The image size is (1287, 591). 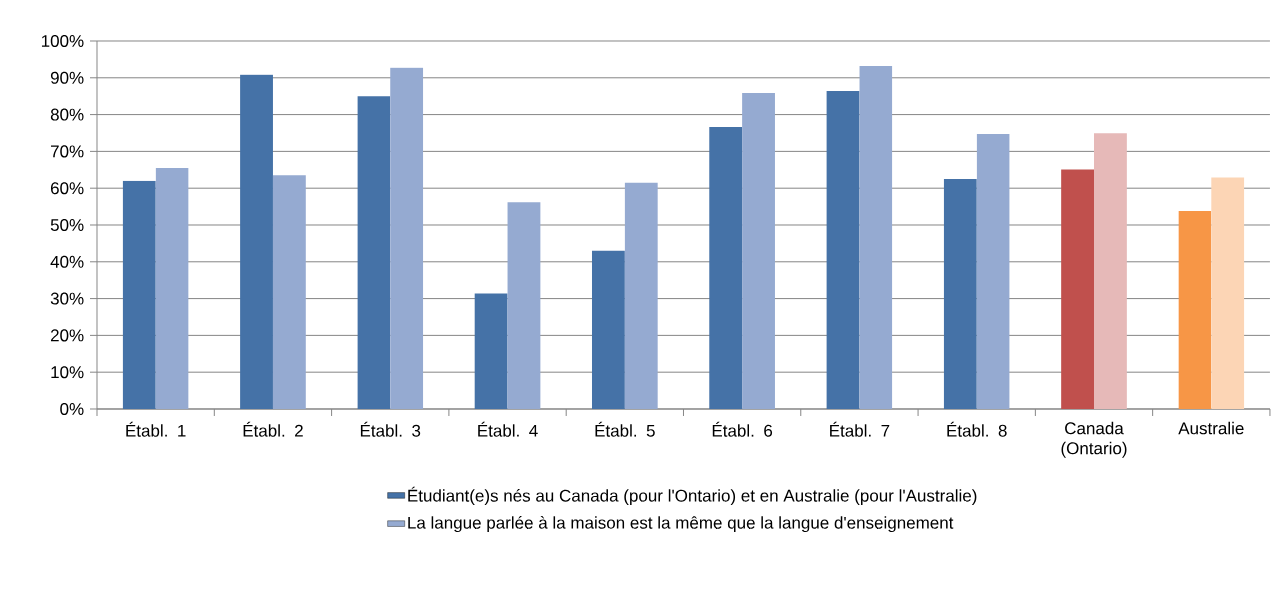 I want to click on x-tick-label: Établ. 8, so click(x=977, y=429).